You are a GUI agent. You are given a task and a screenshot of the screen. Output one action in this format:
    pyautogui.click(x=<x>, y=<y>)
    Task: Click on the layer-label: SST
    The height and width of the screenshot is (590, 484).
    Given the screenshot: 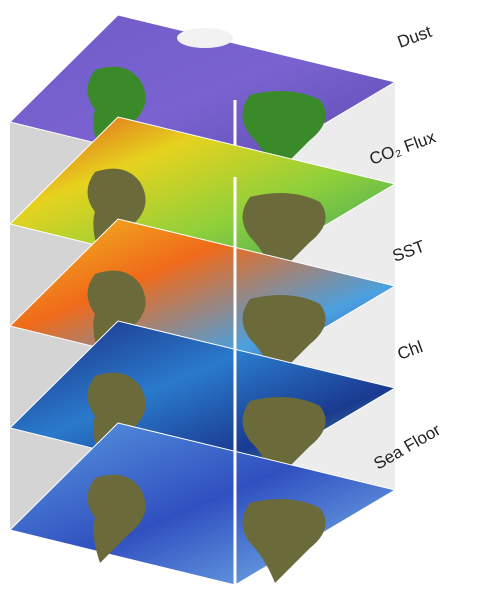 What is the action you would take?
    pyautogui.click(x=409, y=251)
    